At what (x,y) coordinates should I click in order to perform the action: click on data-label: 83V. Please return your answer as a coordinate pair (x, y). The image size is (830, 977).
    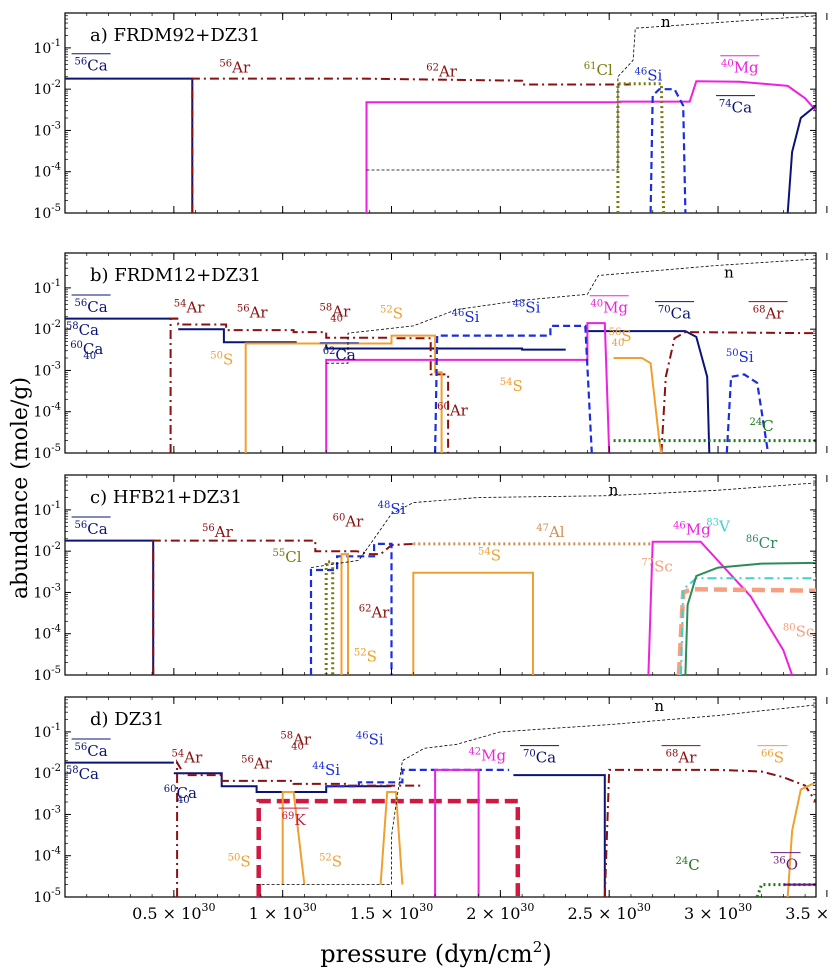
    Looking at the image, I should click on (718, 526).